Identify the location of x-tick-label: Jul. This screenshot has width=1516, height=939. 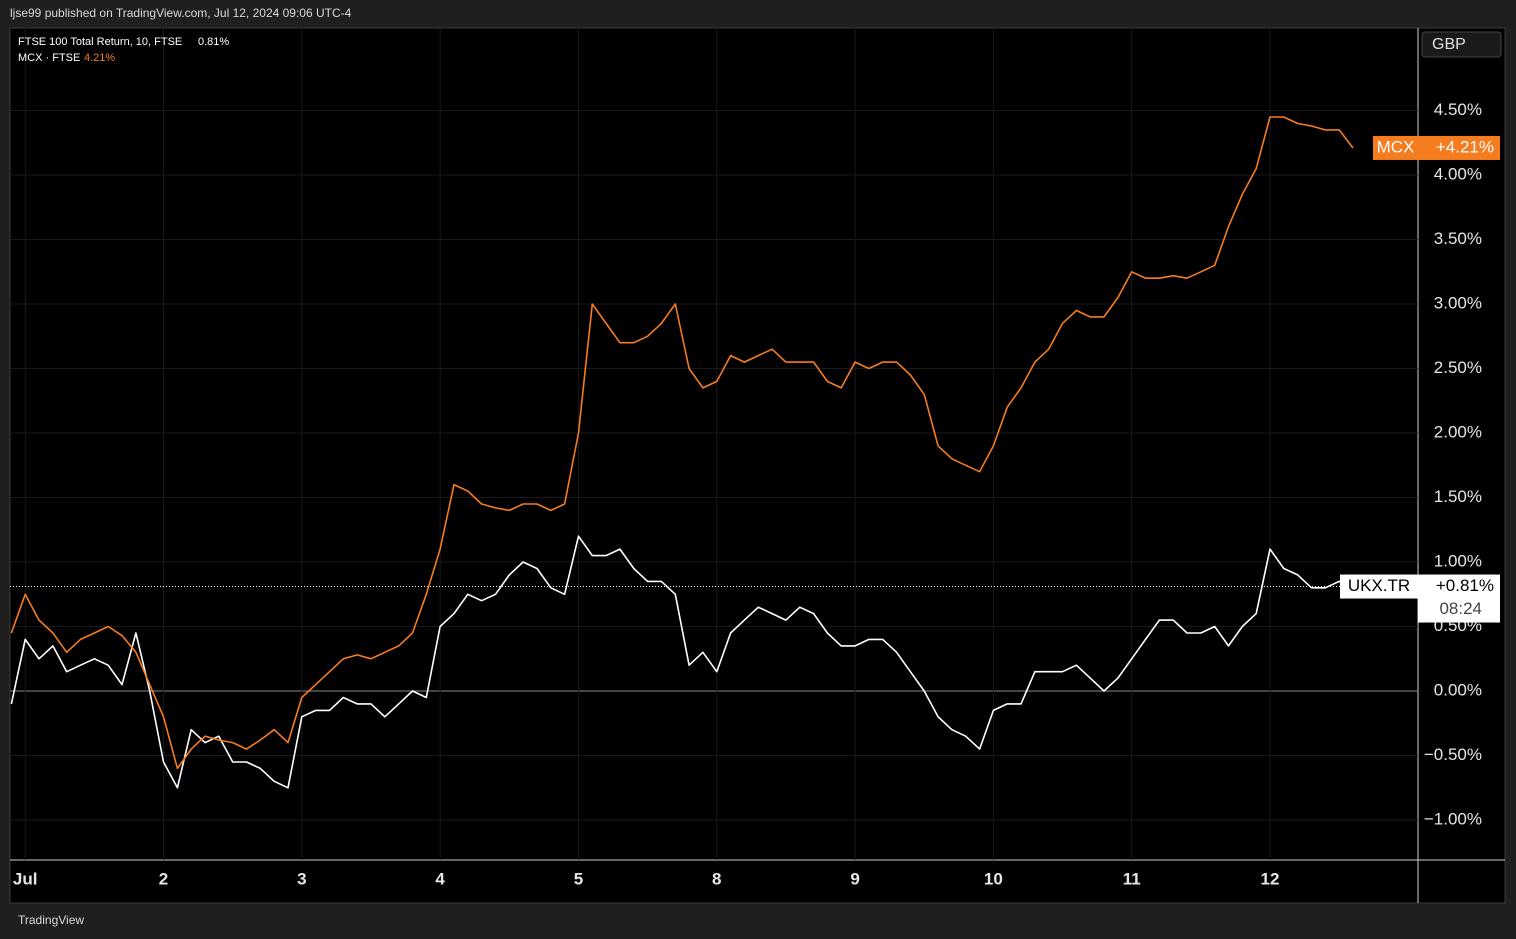
(25, 878).